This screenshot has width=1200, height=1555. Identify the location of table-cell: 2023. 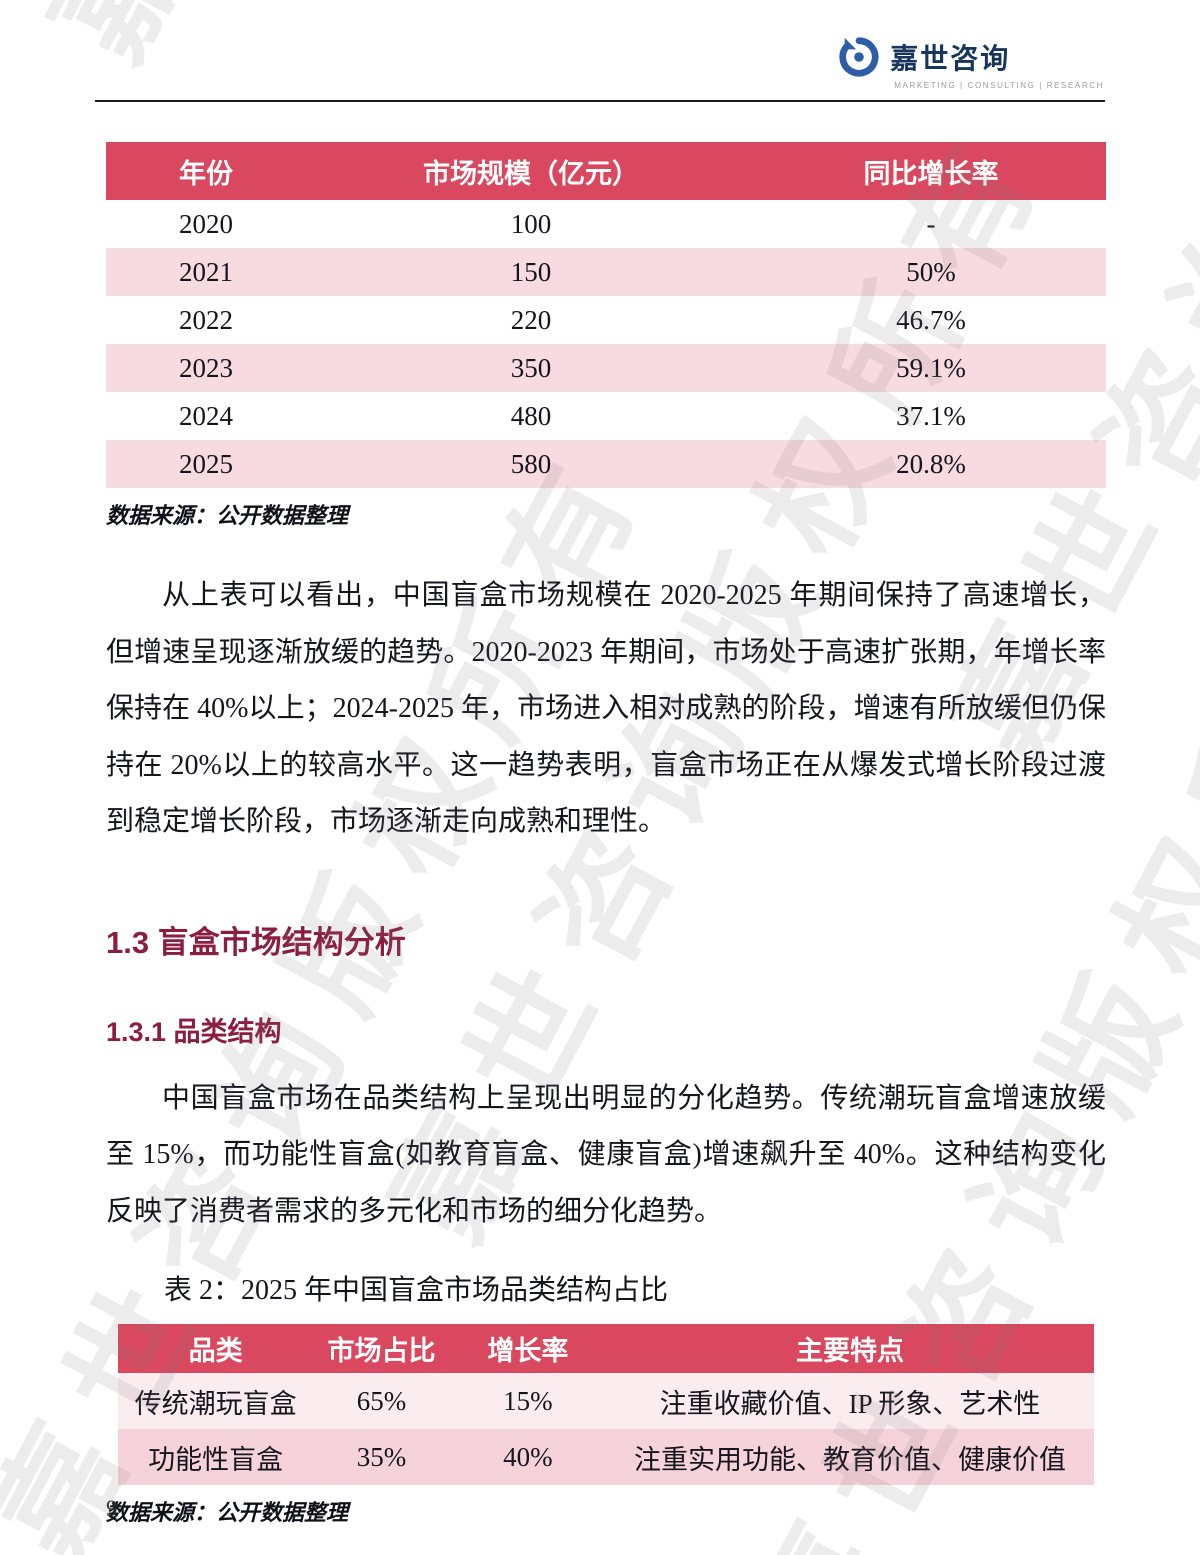
(206, 367).